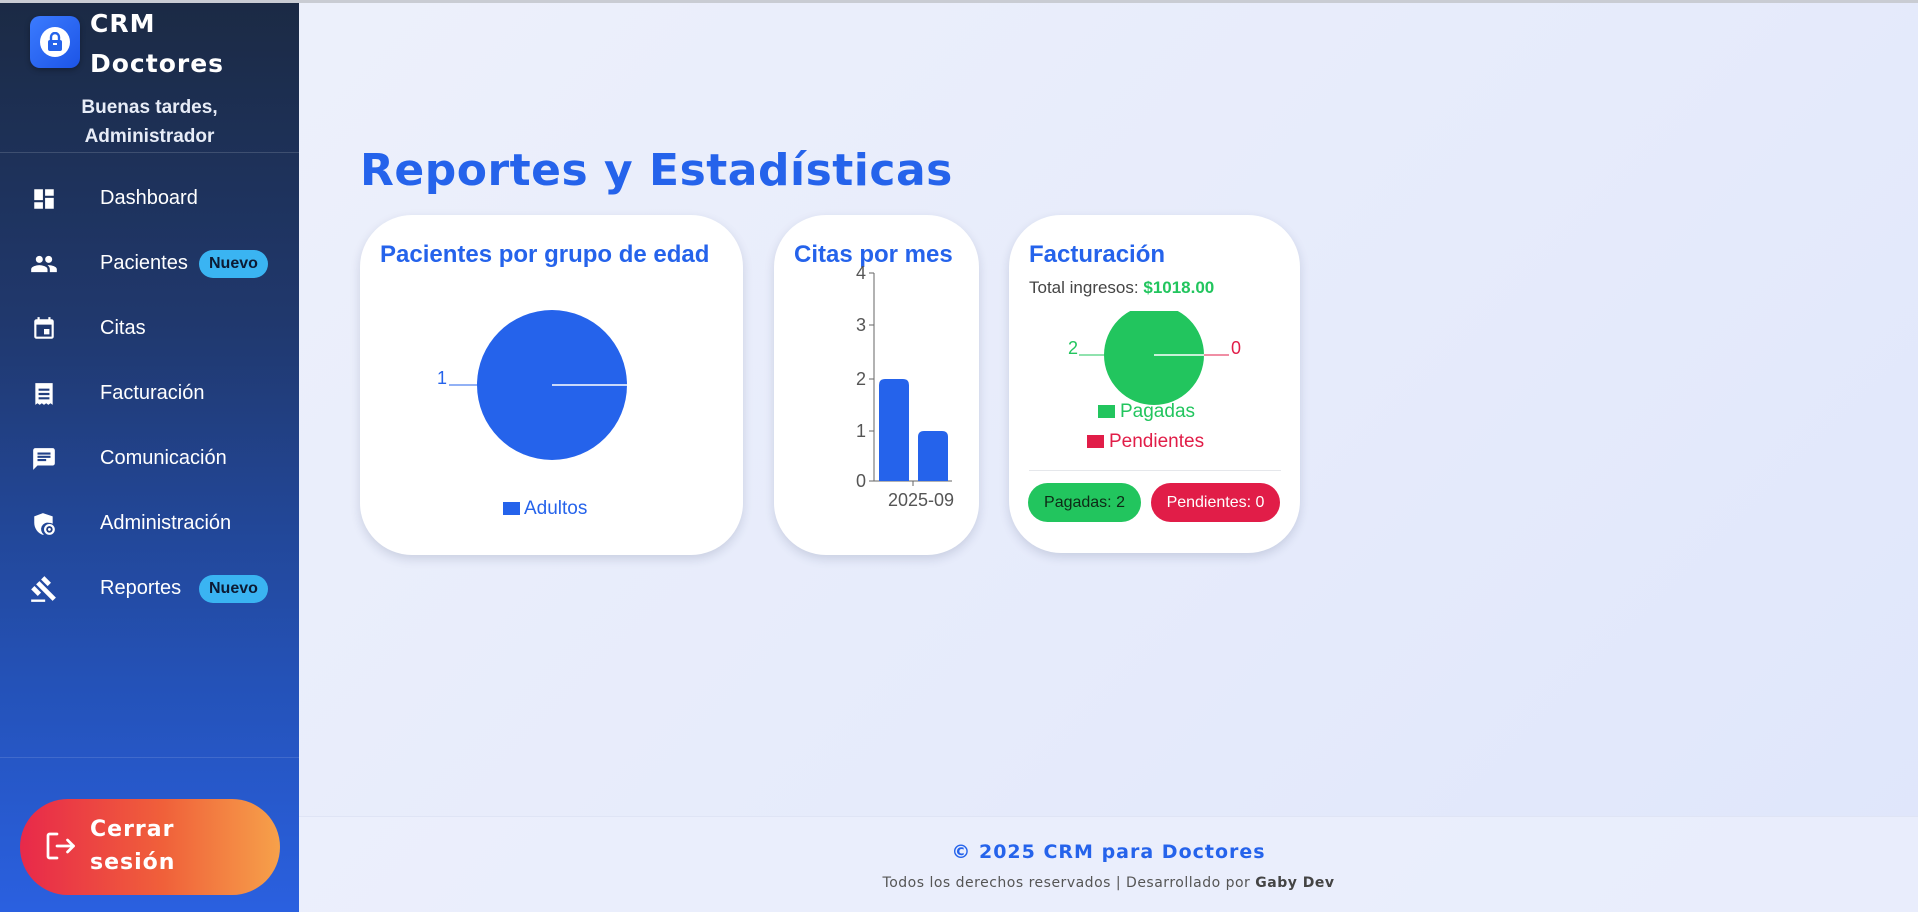 The image size is (1918, 912). Describe the element at coordinates (166, 523) in the screenshot. I see `sidebar-item-label: Administración` at that location.